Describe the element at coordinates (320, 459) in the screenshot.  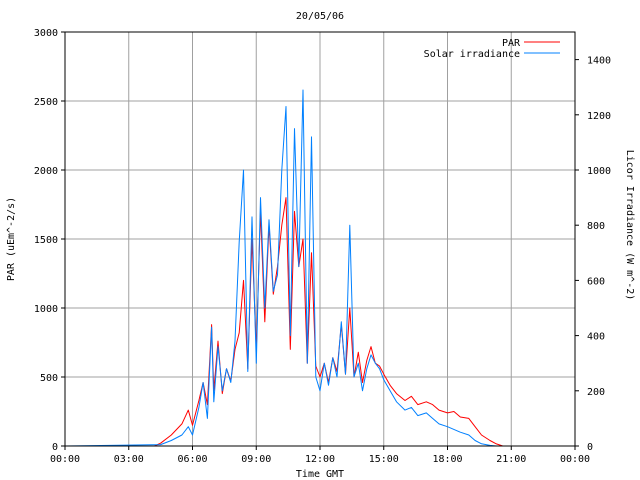
I see `x-tick-label: 12:00` at that location.